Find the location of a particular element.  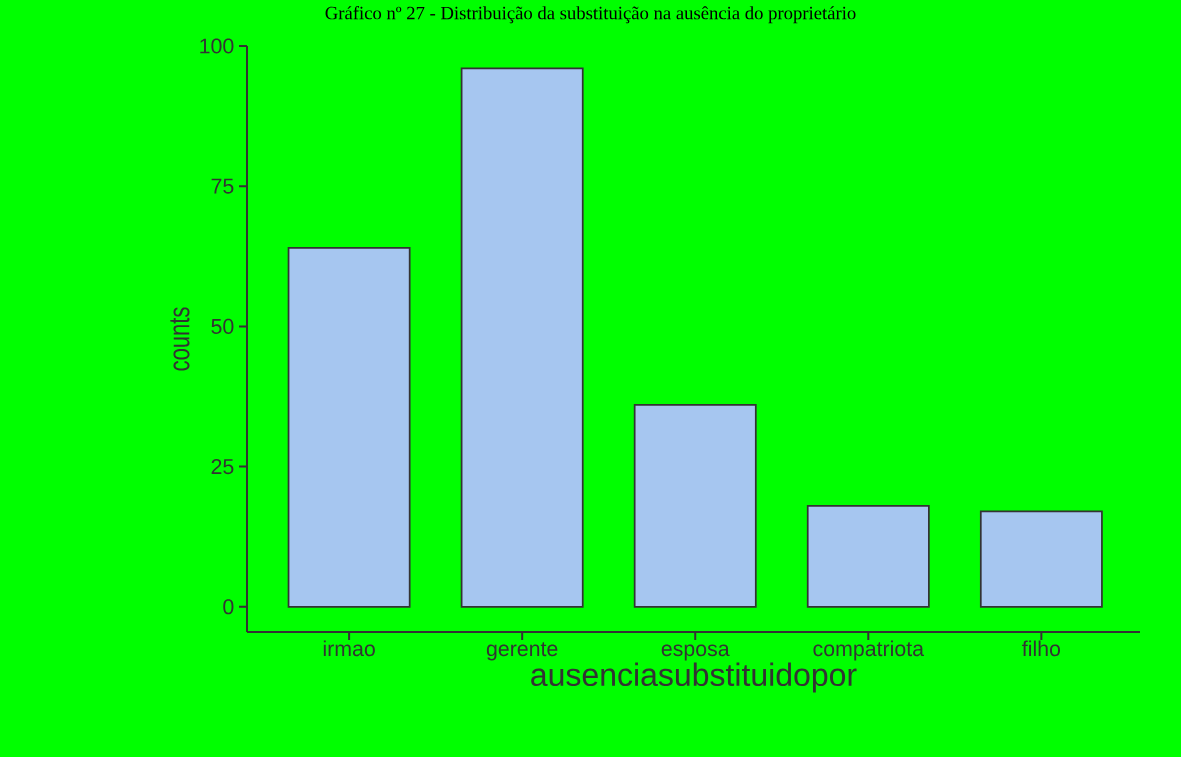

y-axis-title: counts is located at coordinates (180, 339).